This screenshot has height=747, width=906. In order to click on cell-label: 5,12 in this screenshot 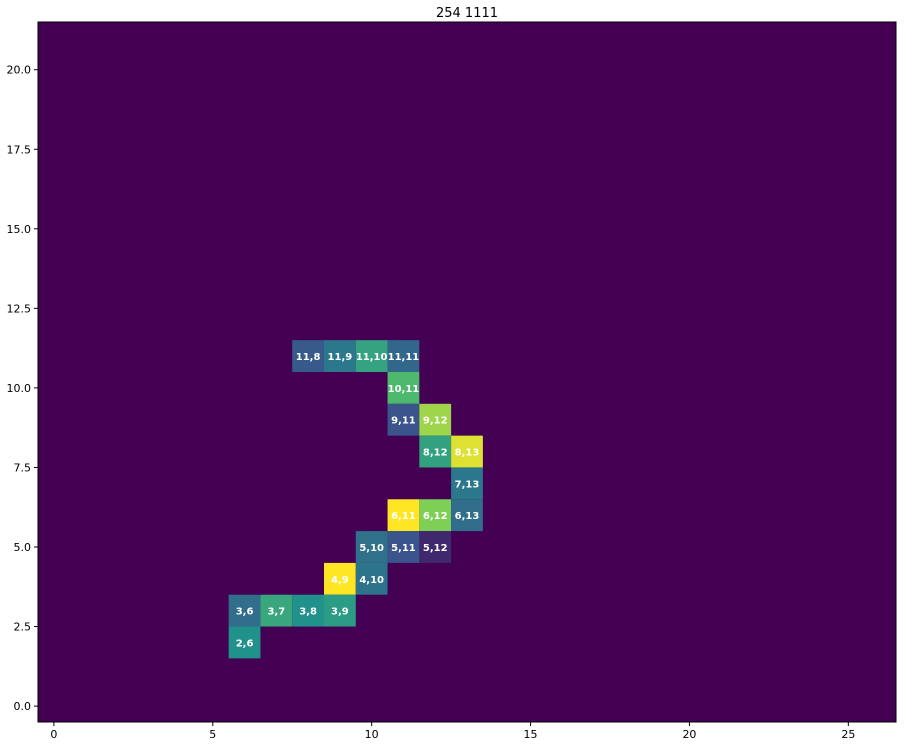, I will do `click(435, 548)`.